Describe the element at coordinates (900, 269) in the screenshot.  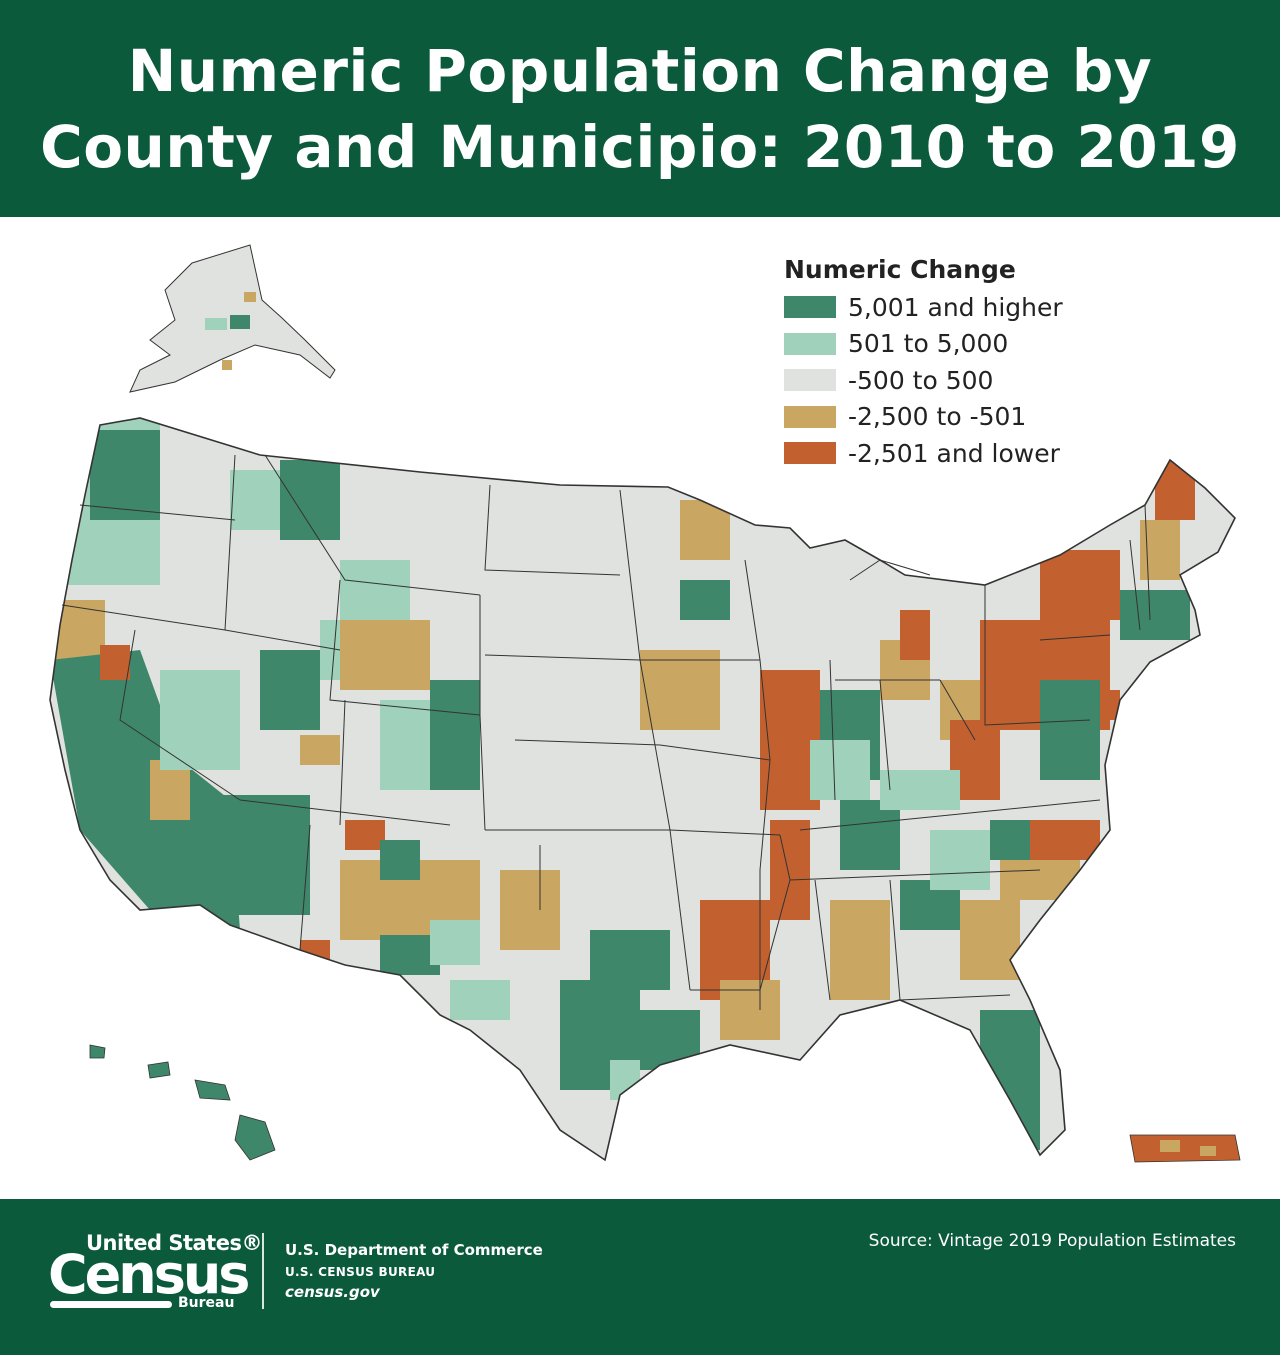
I see `legend-title: Numeric Change` at that location.